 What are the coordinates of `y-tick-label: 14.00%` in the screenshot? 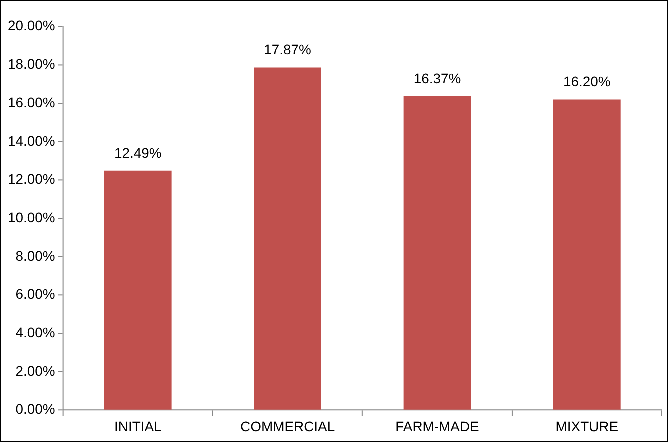 It's located at (32, 140).